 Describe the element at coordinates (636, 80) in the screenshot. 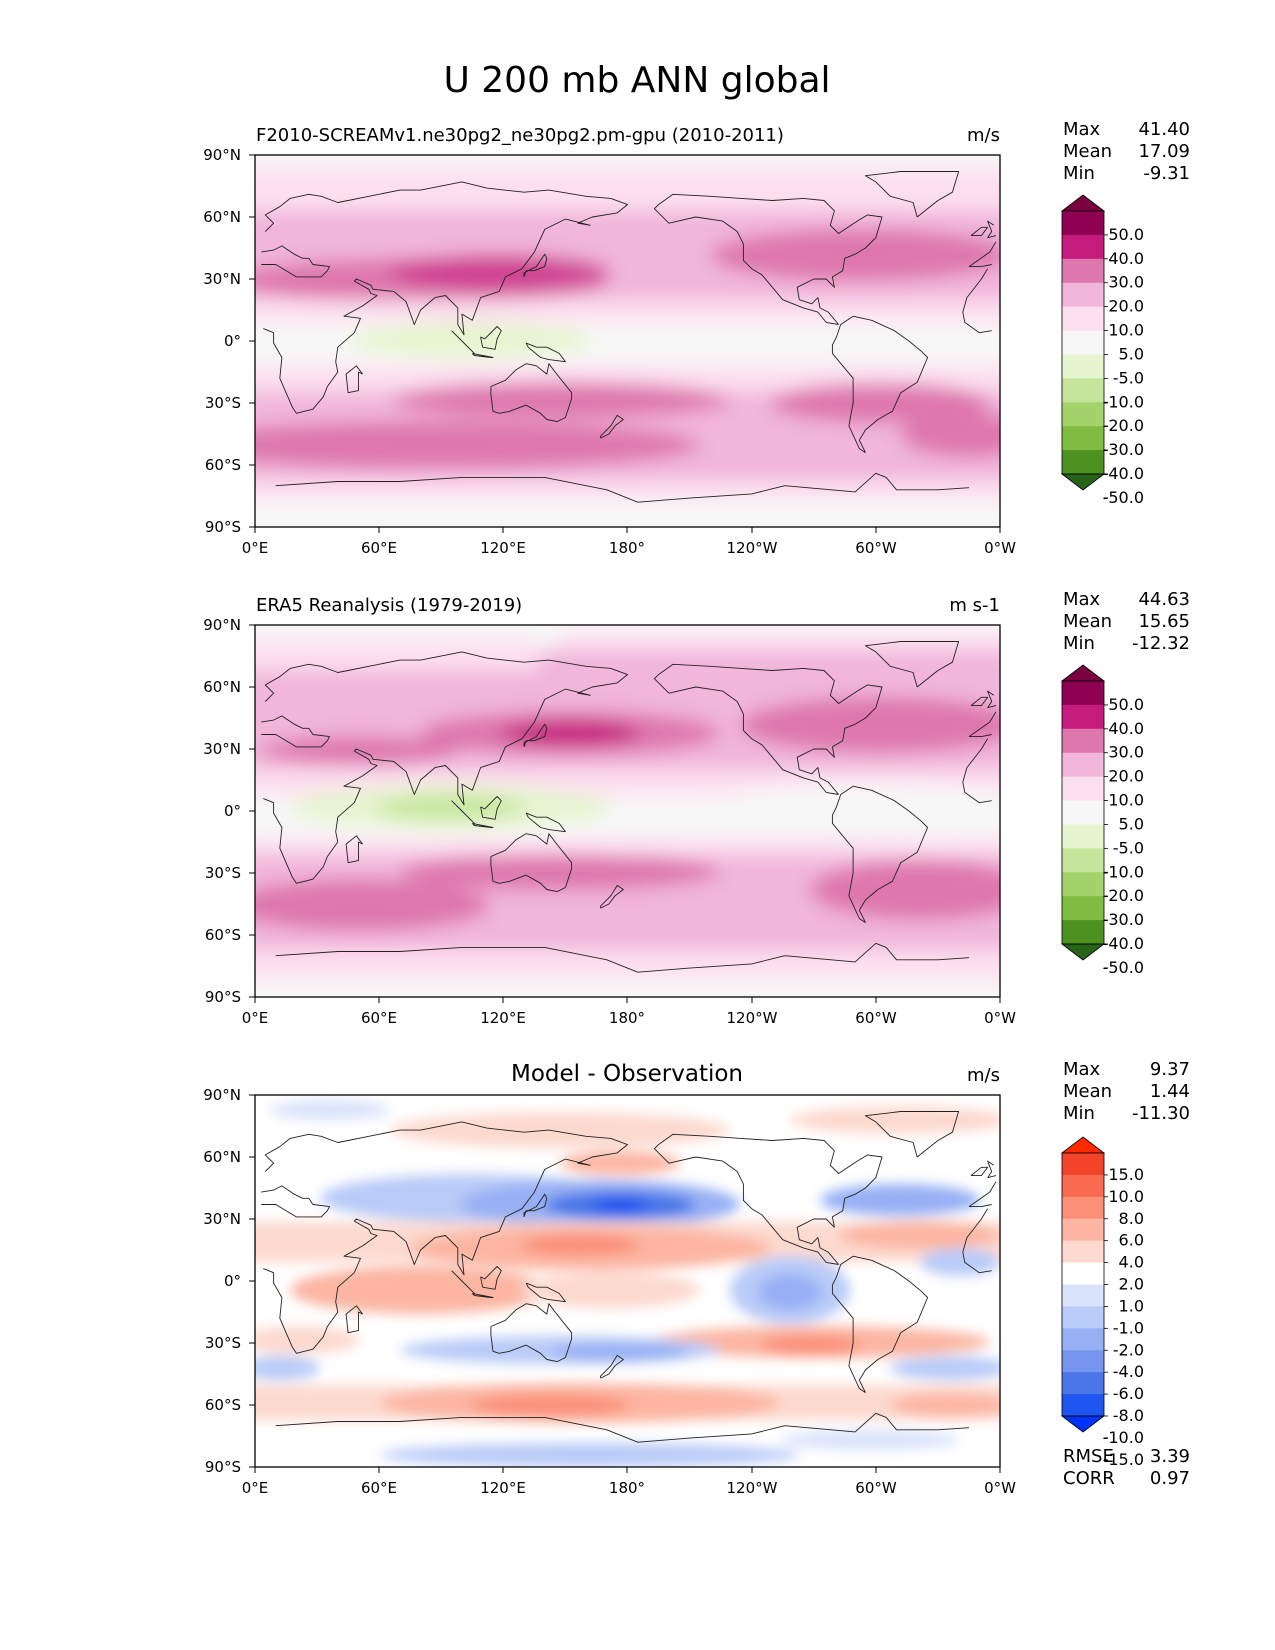

I see `figure-title: U 200 mb ANN global` at that location.